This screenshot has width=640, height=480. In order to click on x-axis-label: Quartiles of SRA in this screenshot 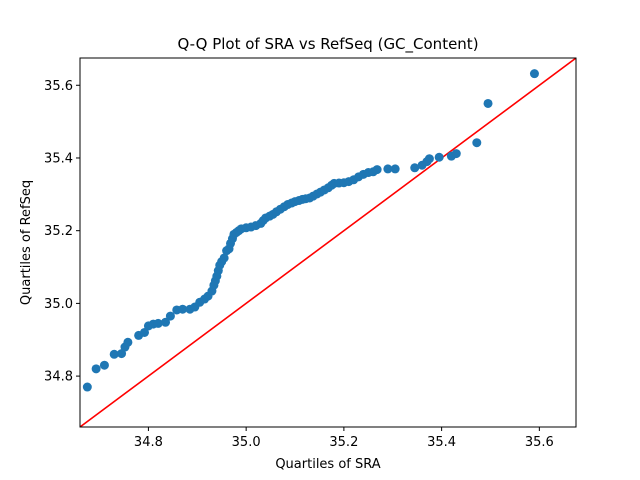, I will do `click(327, 464)`.